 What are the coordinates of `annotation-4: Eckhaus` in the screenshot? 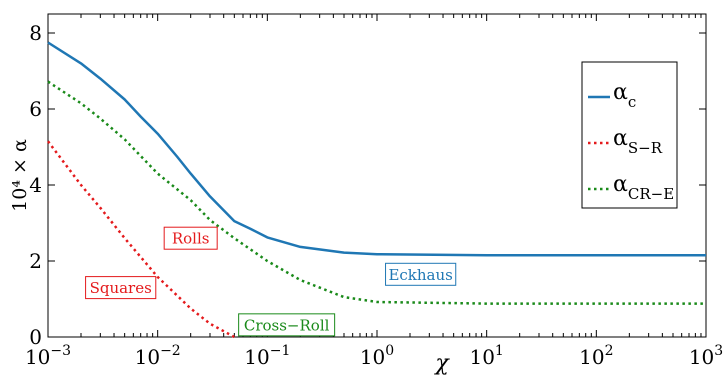 It's located at (421, 274).